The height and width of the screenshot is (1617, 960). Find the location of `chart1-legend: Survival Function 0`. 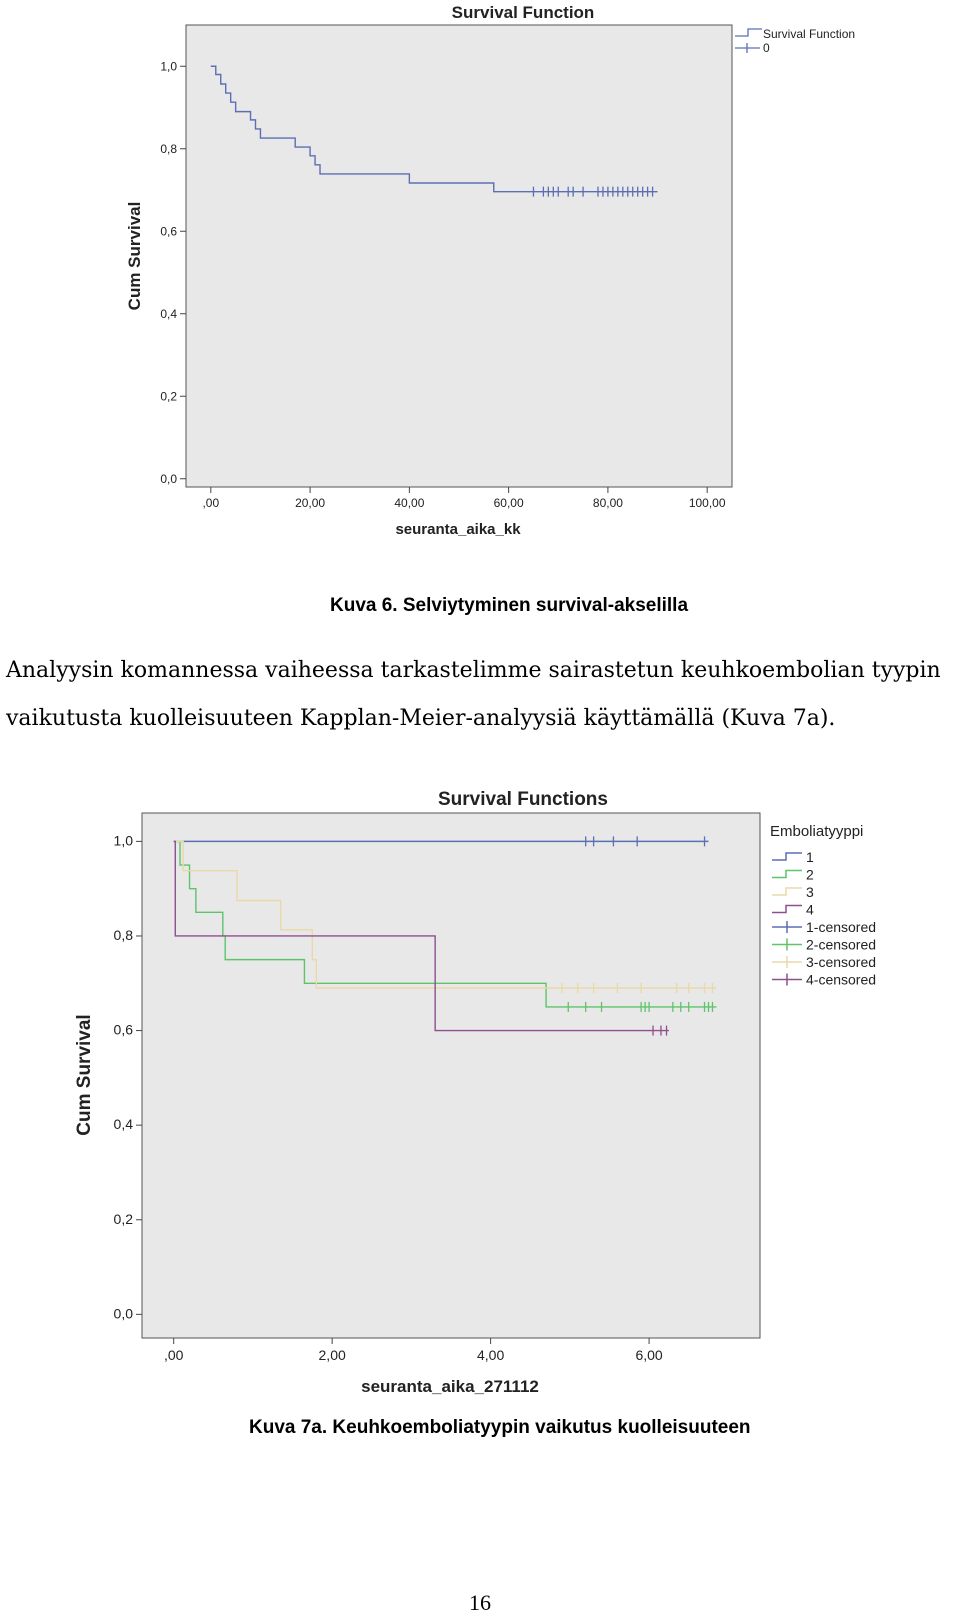

chart1-legend: Survival Function 0 is located at coordinates (795, 41).